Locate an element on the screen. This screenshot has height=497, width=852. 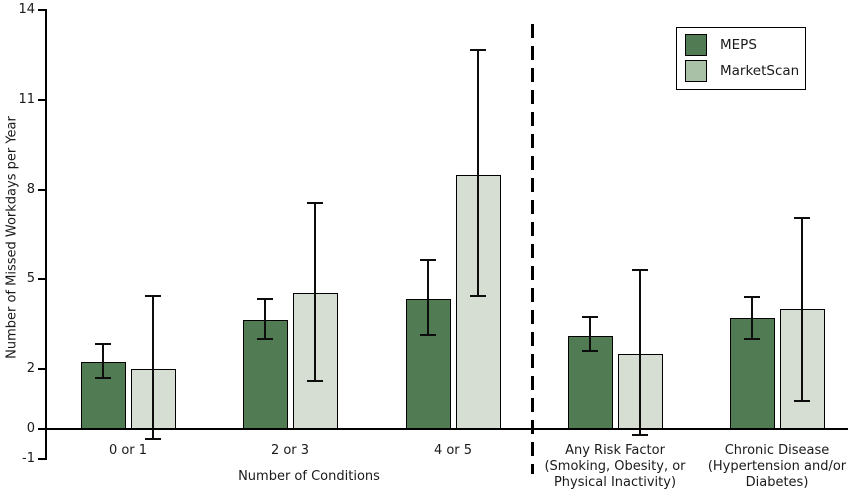
meps-swatch-icon is located at coordinates (696, 45).